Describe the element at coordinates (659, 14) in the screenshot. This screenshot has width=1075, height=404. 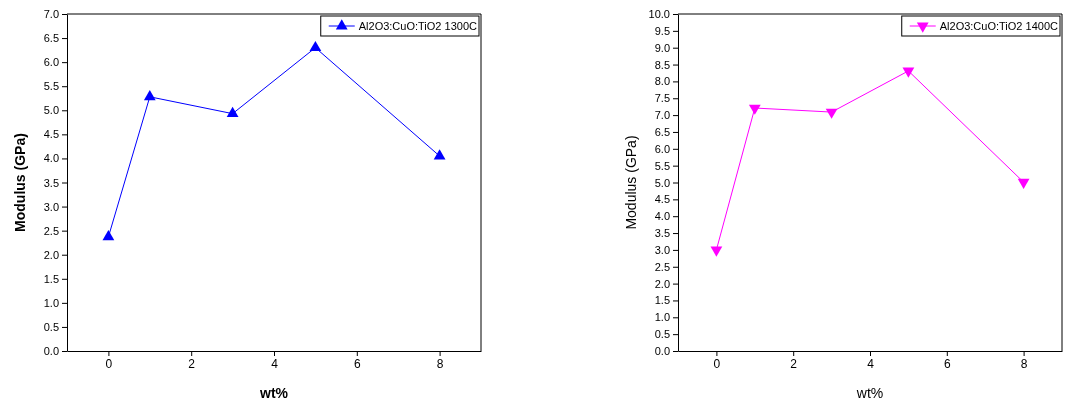
I see `y-tick-label: 10.0` at that location.